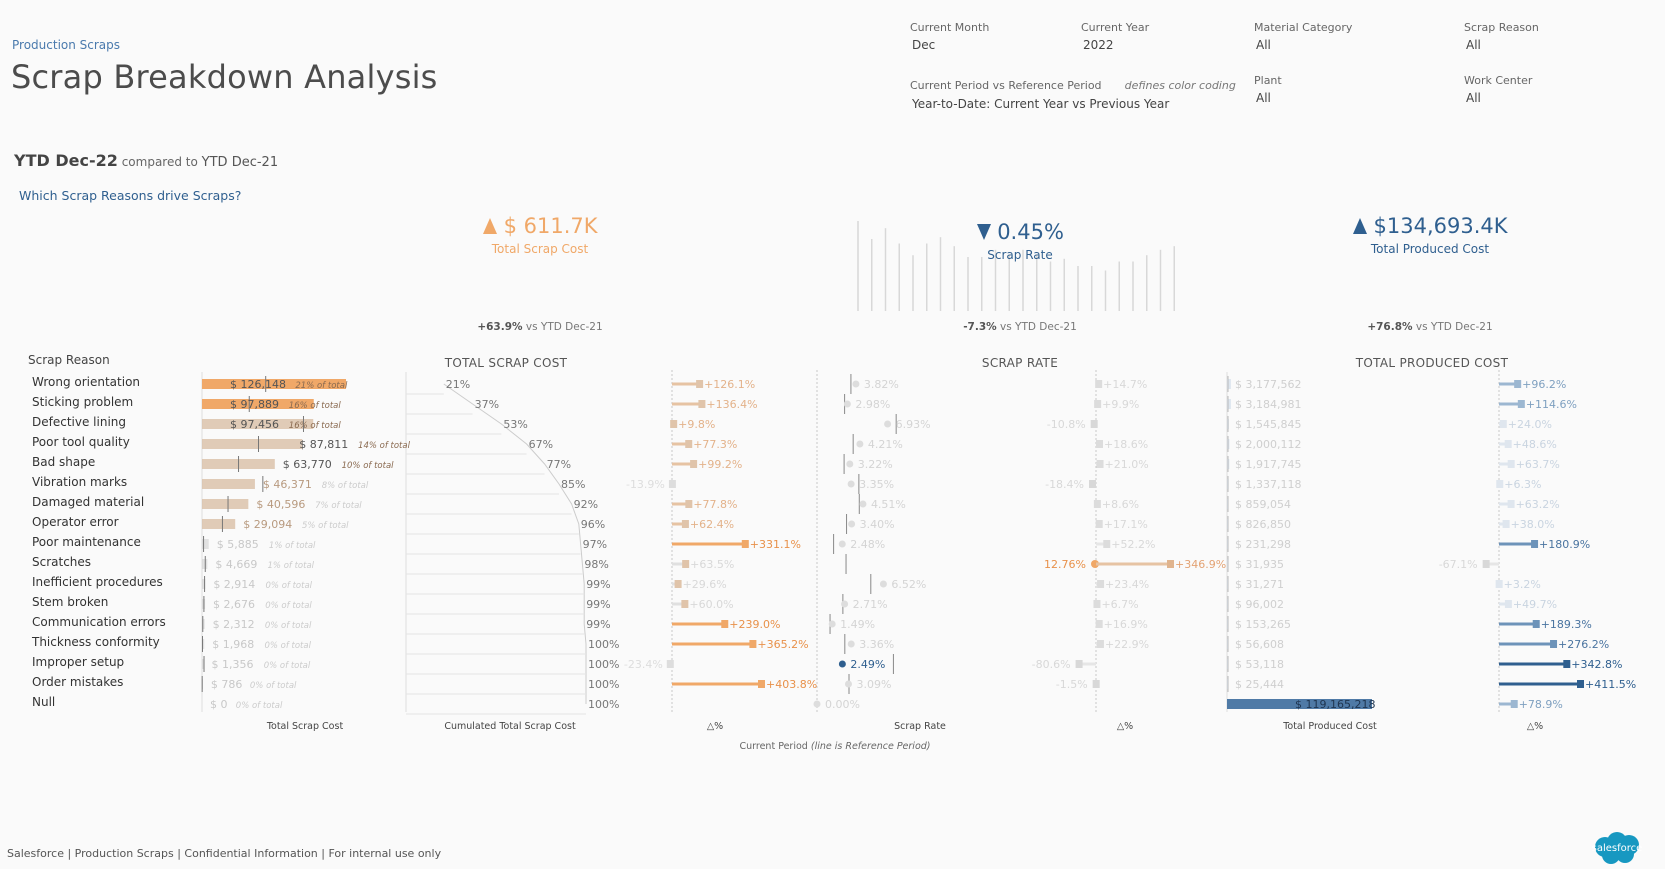  Describe the element at coordinates (715, 444) in the screenshot. I see `delta-cost-label: +77.3%` at that location.